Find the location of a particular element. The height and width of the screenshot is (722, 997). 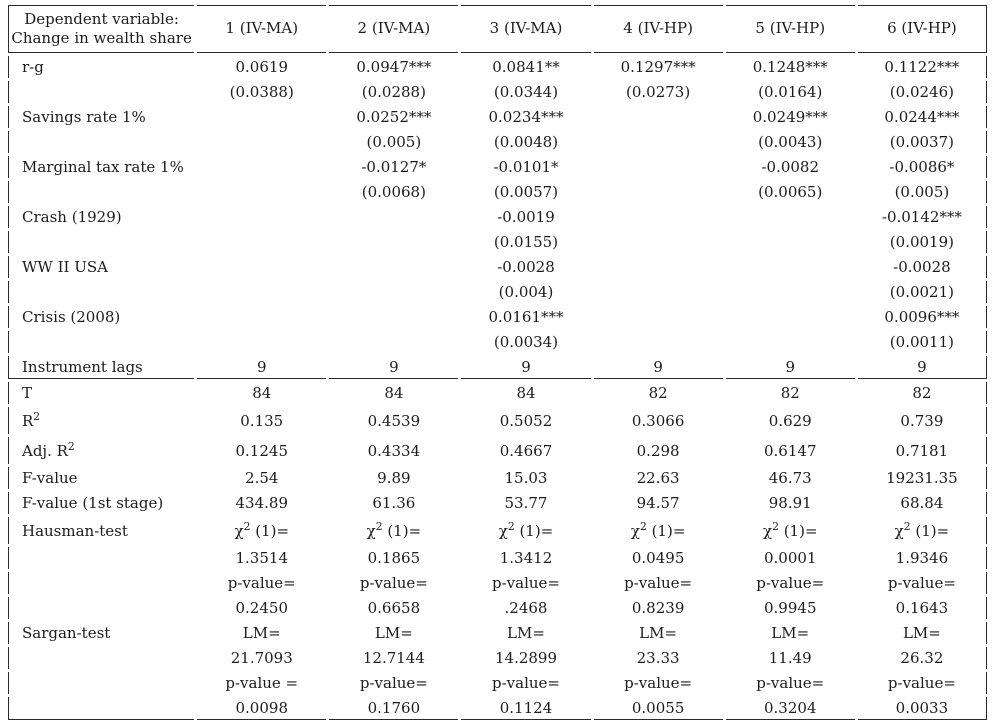

value-cell: 0.0495 is located at coordinates (658, 558).